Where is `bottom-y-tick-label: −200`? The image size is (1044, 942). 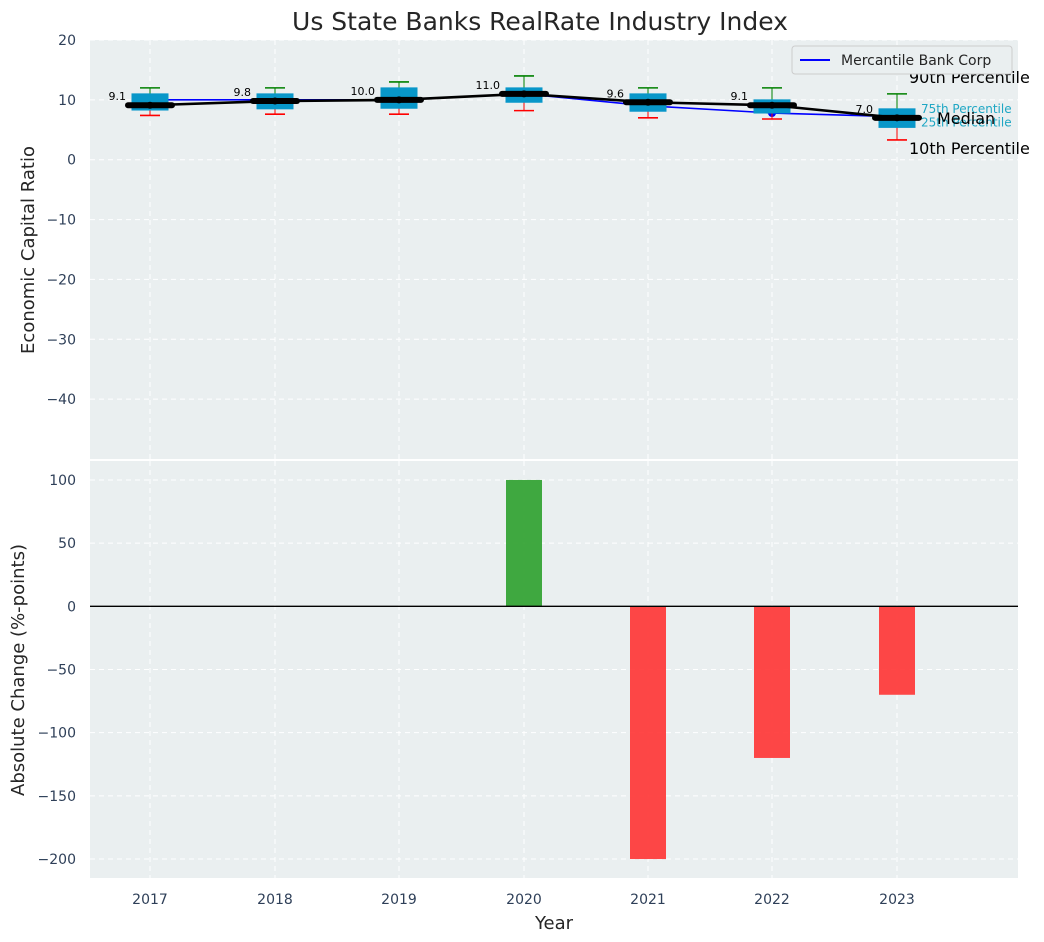
bottom-y-tick-label: −200 is located at coordinates (57, 860).